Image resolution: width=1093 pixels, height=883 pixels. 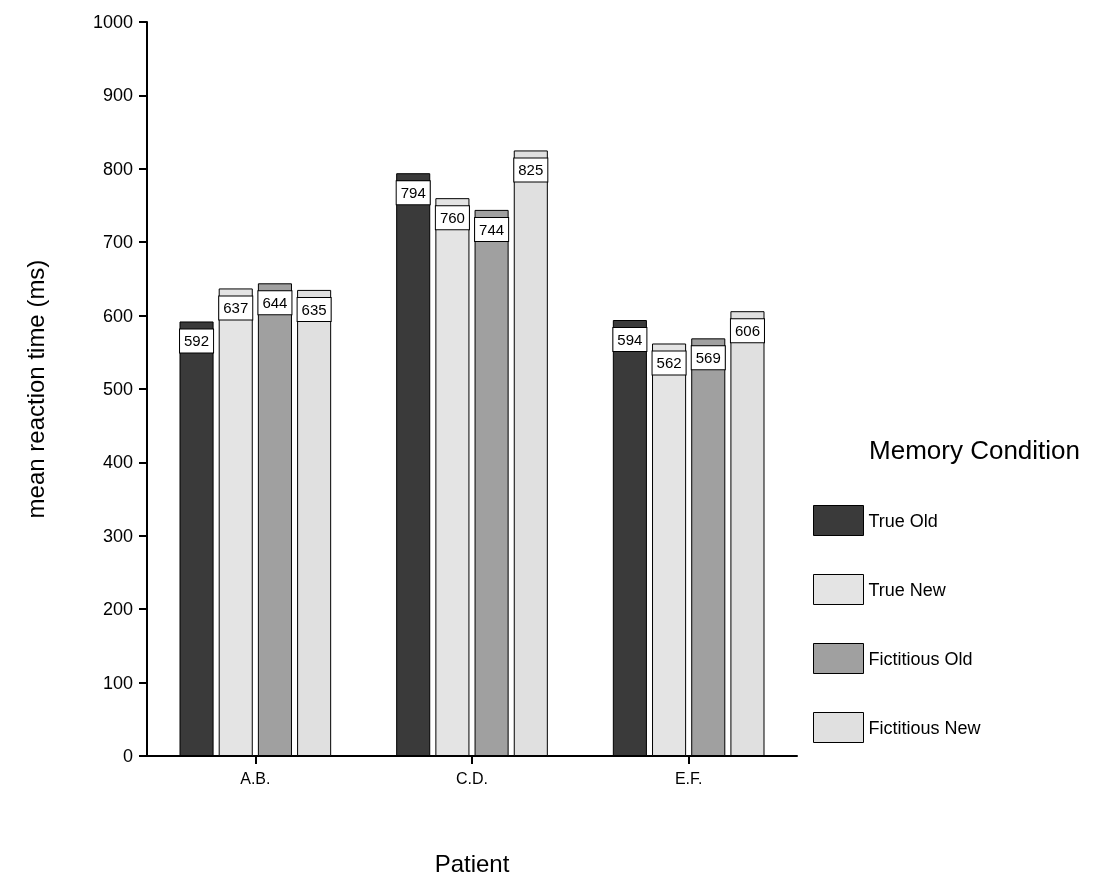 I want to click on data-label: 592, so click(x=197, y=341).